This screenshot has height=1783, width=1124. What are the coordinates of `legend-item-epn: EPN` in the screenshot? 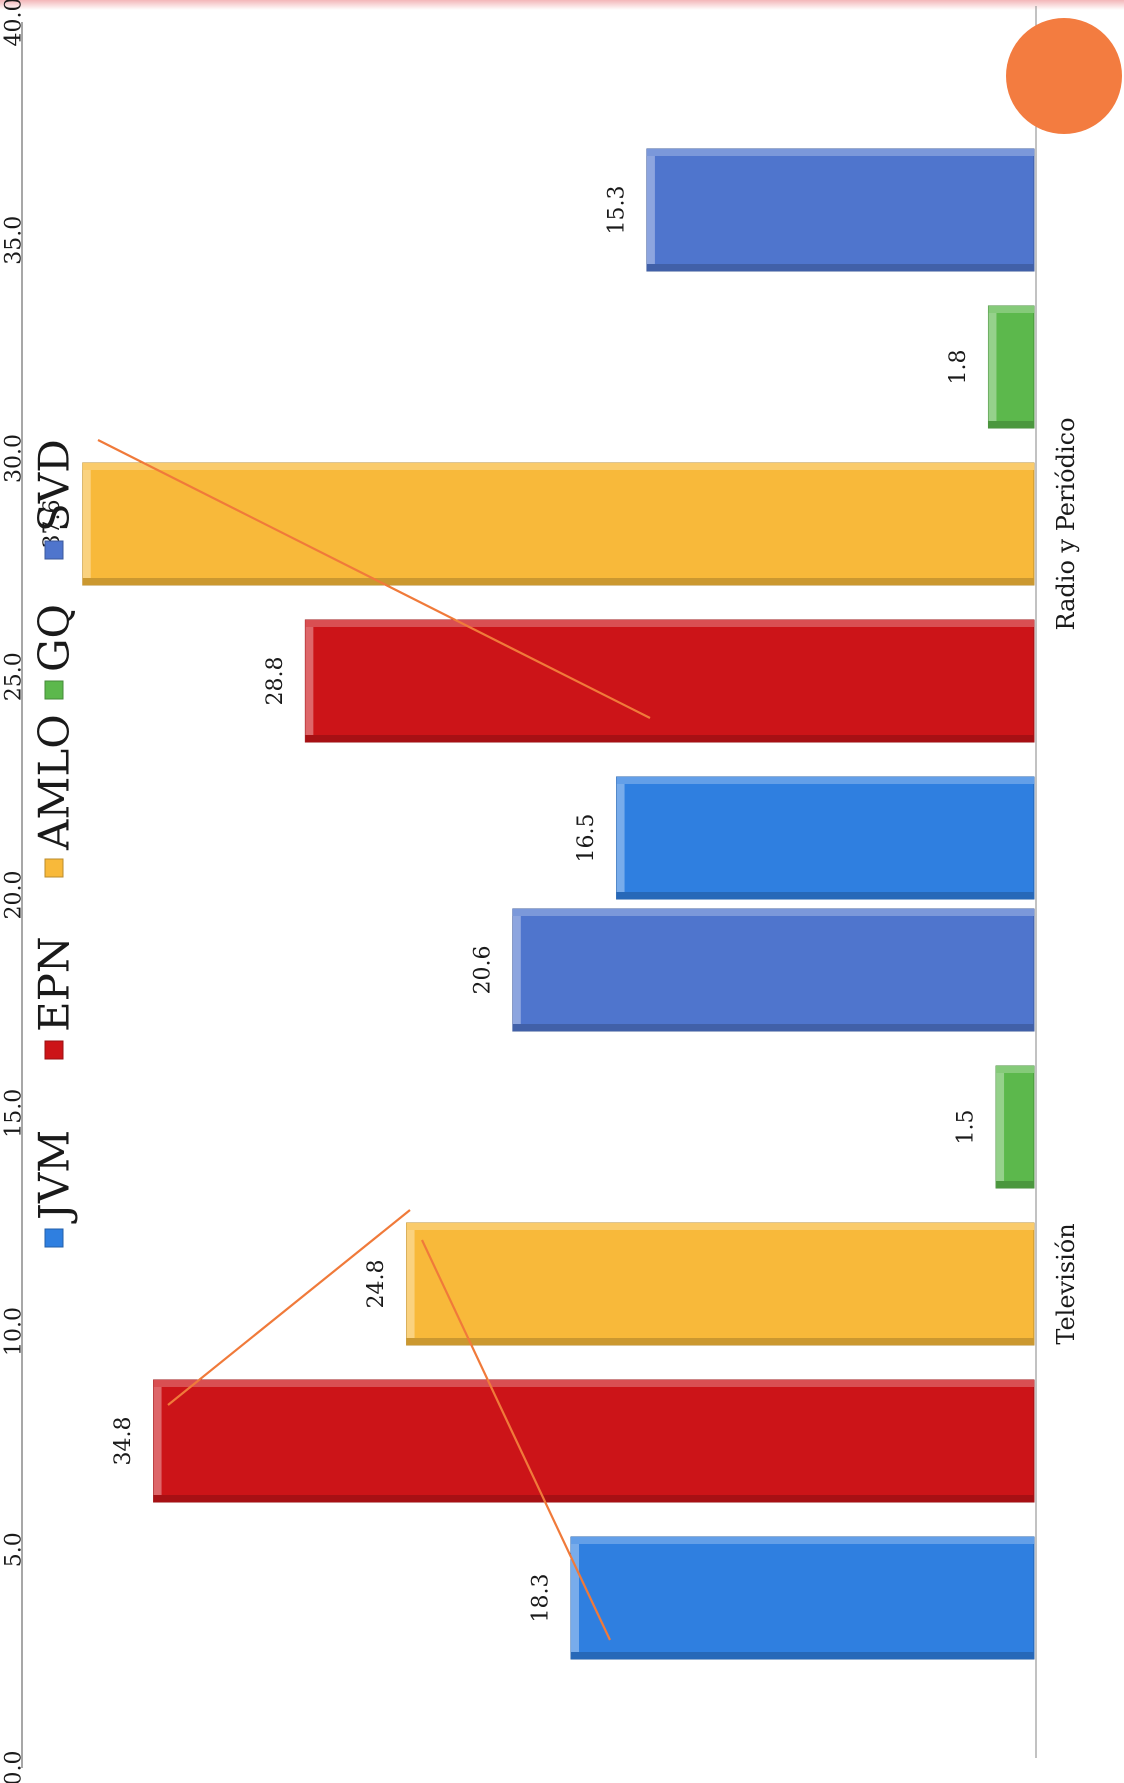 It's located at (54, 998).